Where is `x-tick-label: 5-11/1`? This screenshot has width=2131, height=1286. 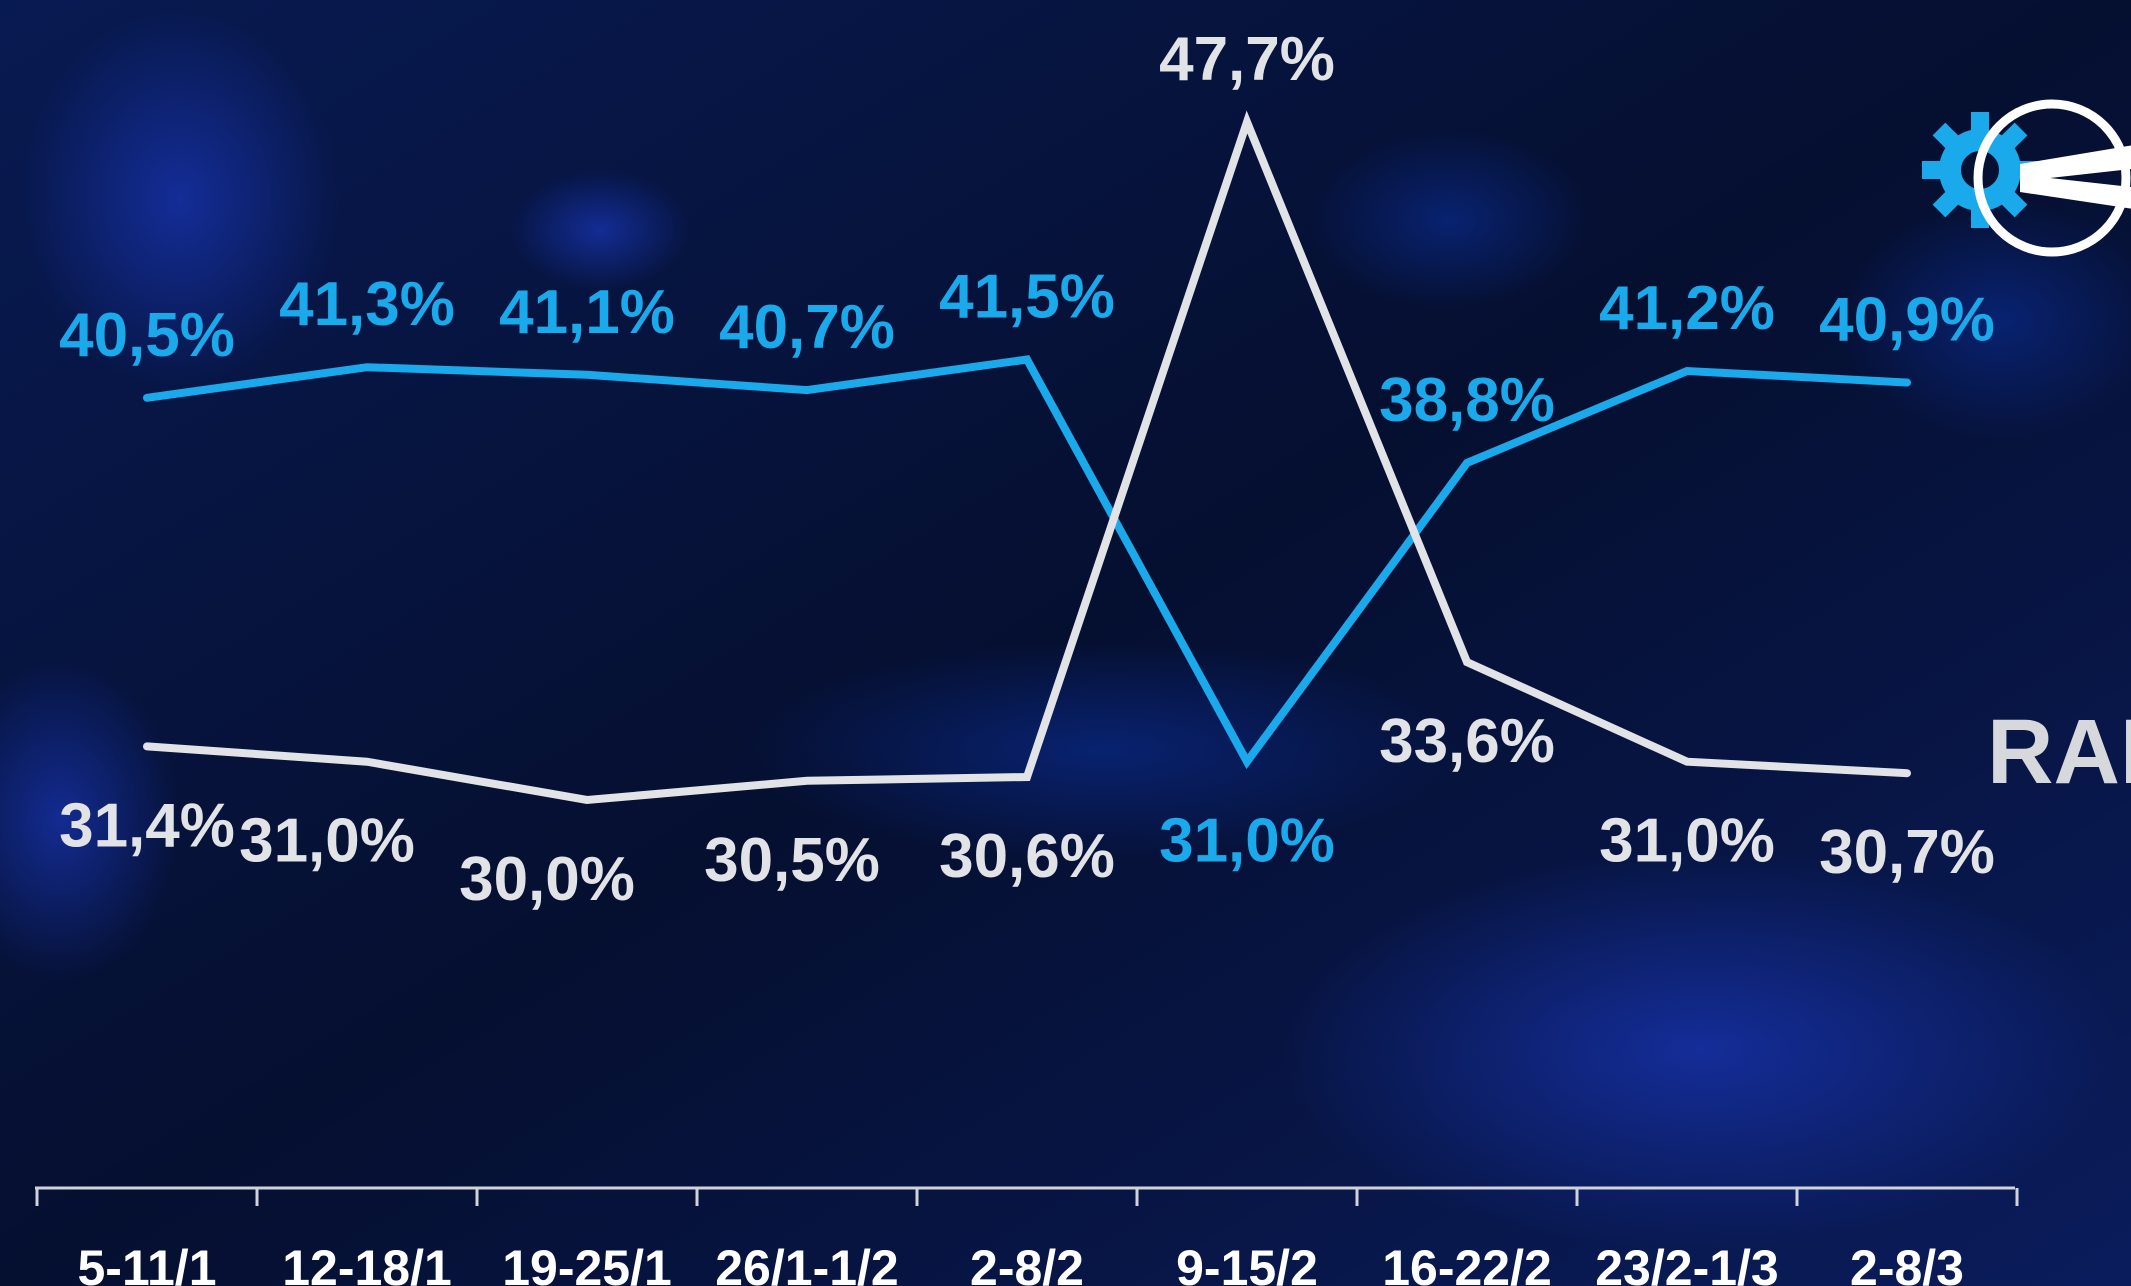
x-tick-label: 5-11/1 is located at coordinates (146, 1263).